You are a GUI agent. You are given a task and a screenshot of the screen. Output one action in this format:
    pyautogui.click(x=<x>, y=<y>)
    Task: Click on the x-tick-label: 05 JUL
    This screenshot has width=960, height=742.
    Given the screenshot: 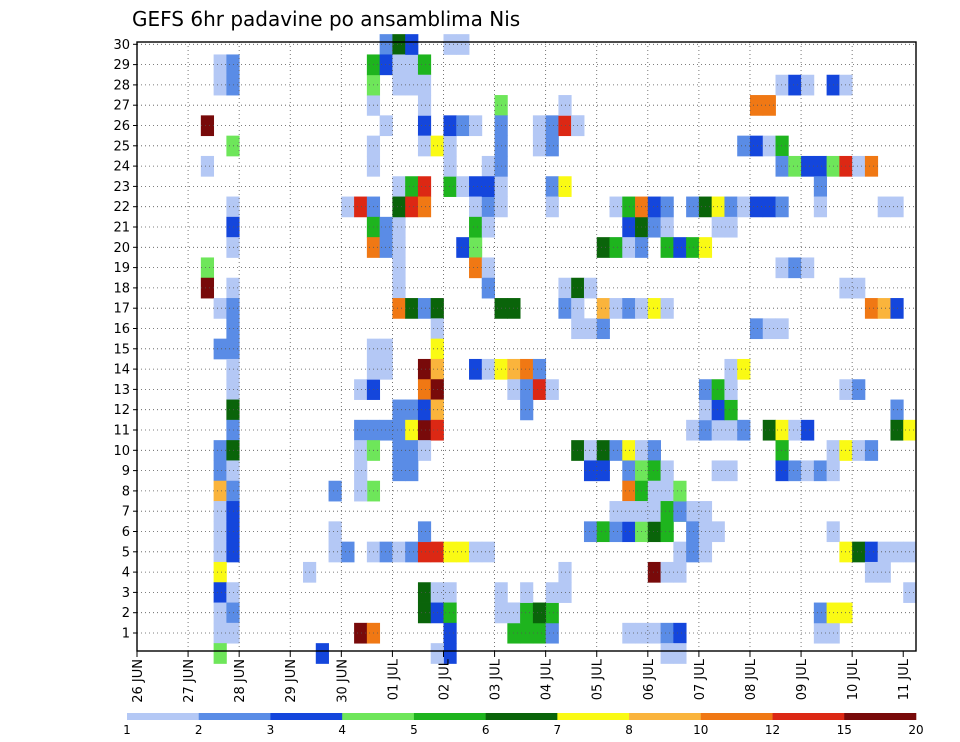 What is the action you would take?
    pyautogui.click(x=598, y=679)
    